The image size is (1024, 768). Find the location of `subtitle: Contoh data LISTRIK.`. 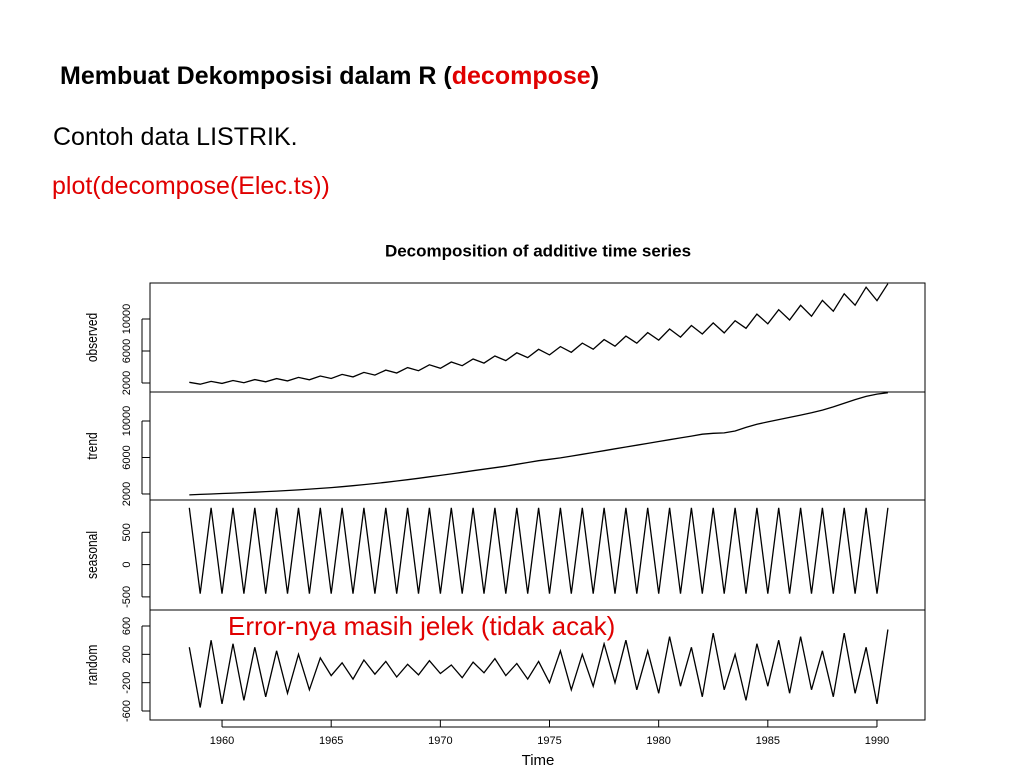

subtitle: Contoh data LISTRIK. is located at coordinates (175, 137).